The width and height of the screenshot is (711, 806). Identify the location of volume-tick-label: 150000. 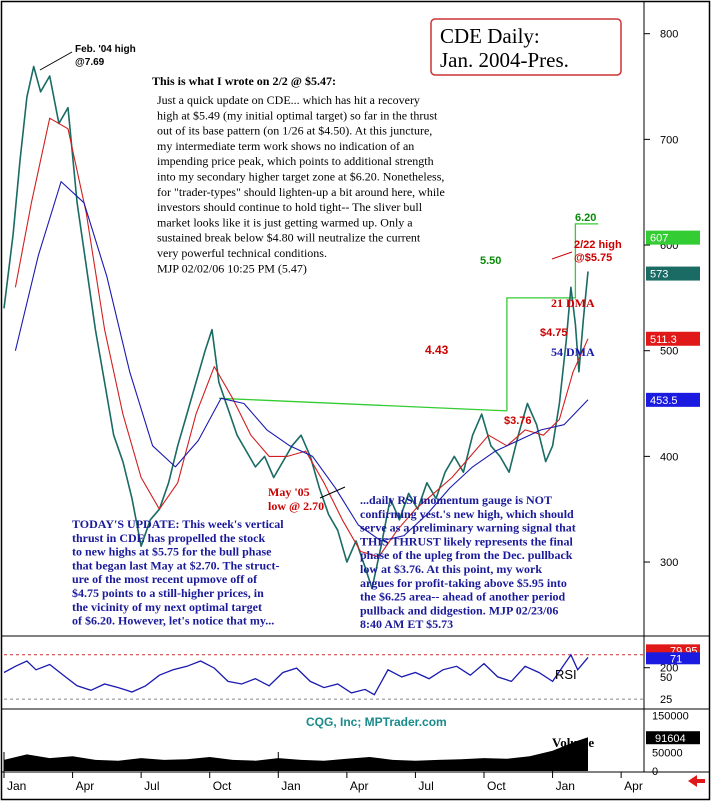
(670, 717).